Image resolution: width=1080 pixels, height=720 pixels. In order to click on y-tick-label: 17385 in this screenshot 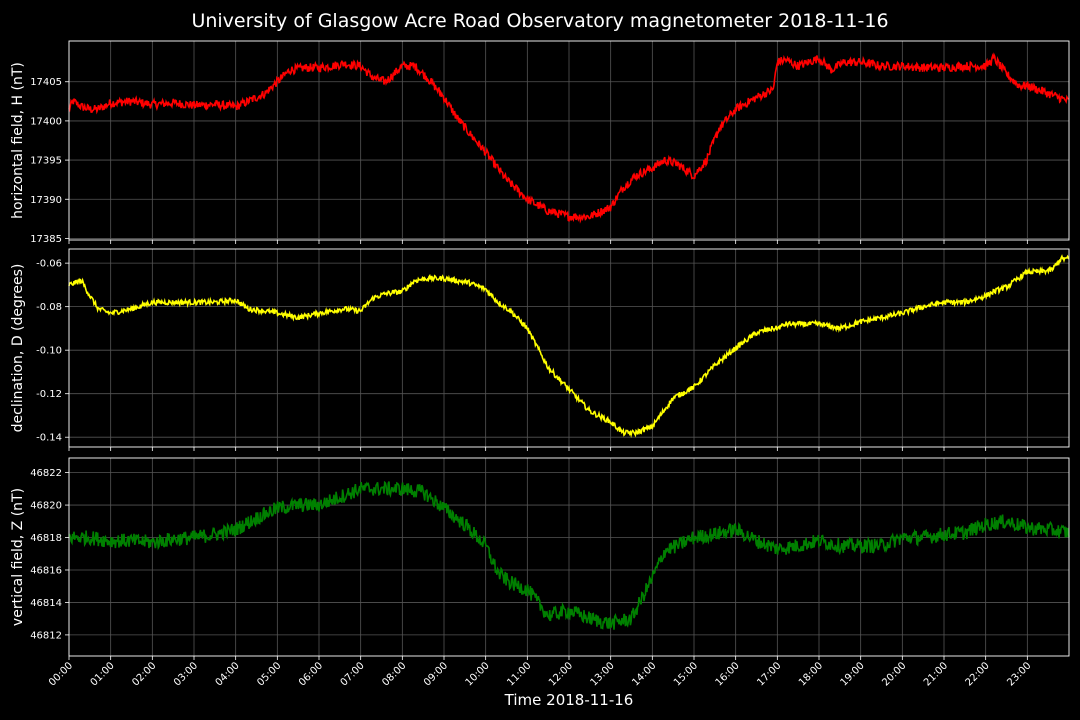, I will do `click(46, 239)`.